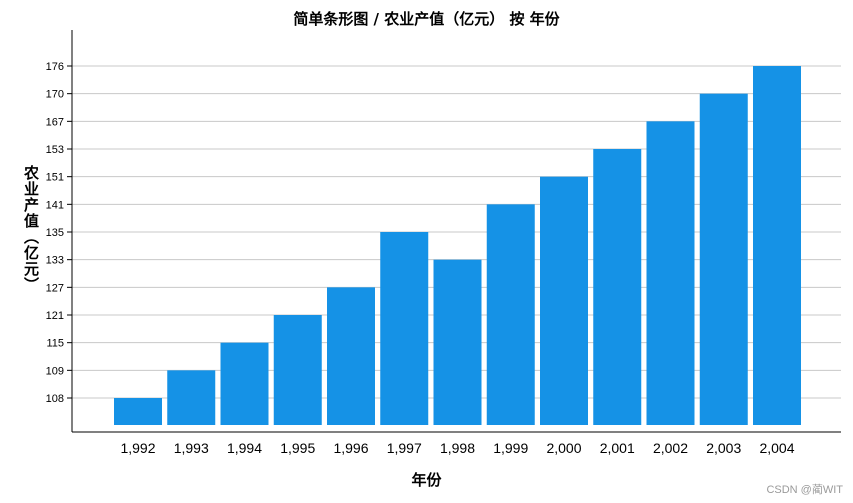  I want to click on watermark: CSDN @蔺WIT, so click(804, 490).